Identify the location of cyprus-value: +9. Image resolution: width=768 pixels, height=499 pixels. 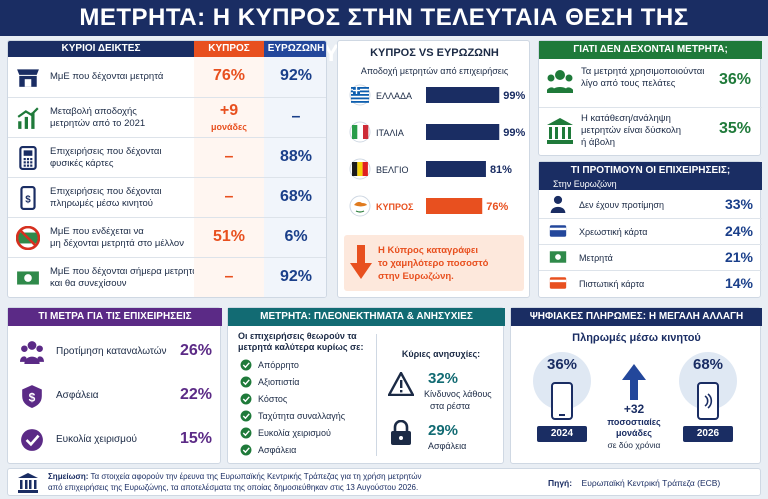
(229, 110).